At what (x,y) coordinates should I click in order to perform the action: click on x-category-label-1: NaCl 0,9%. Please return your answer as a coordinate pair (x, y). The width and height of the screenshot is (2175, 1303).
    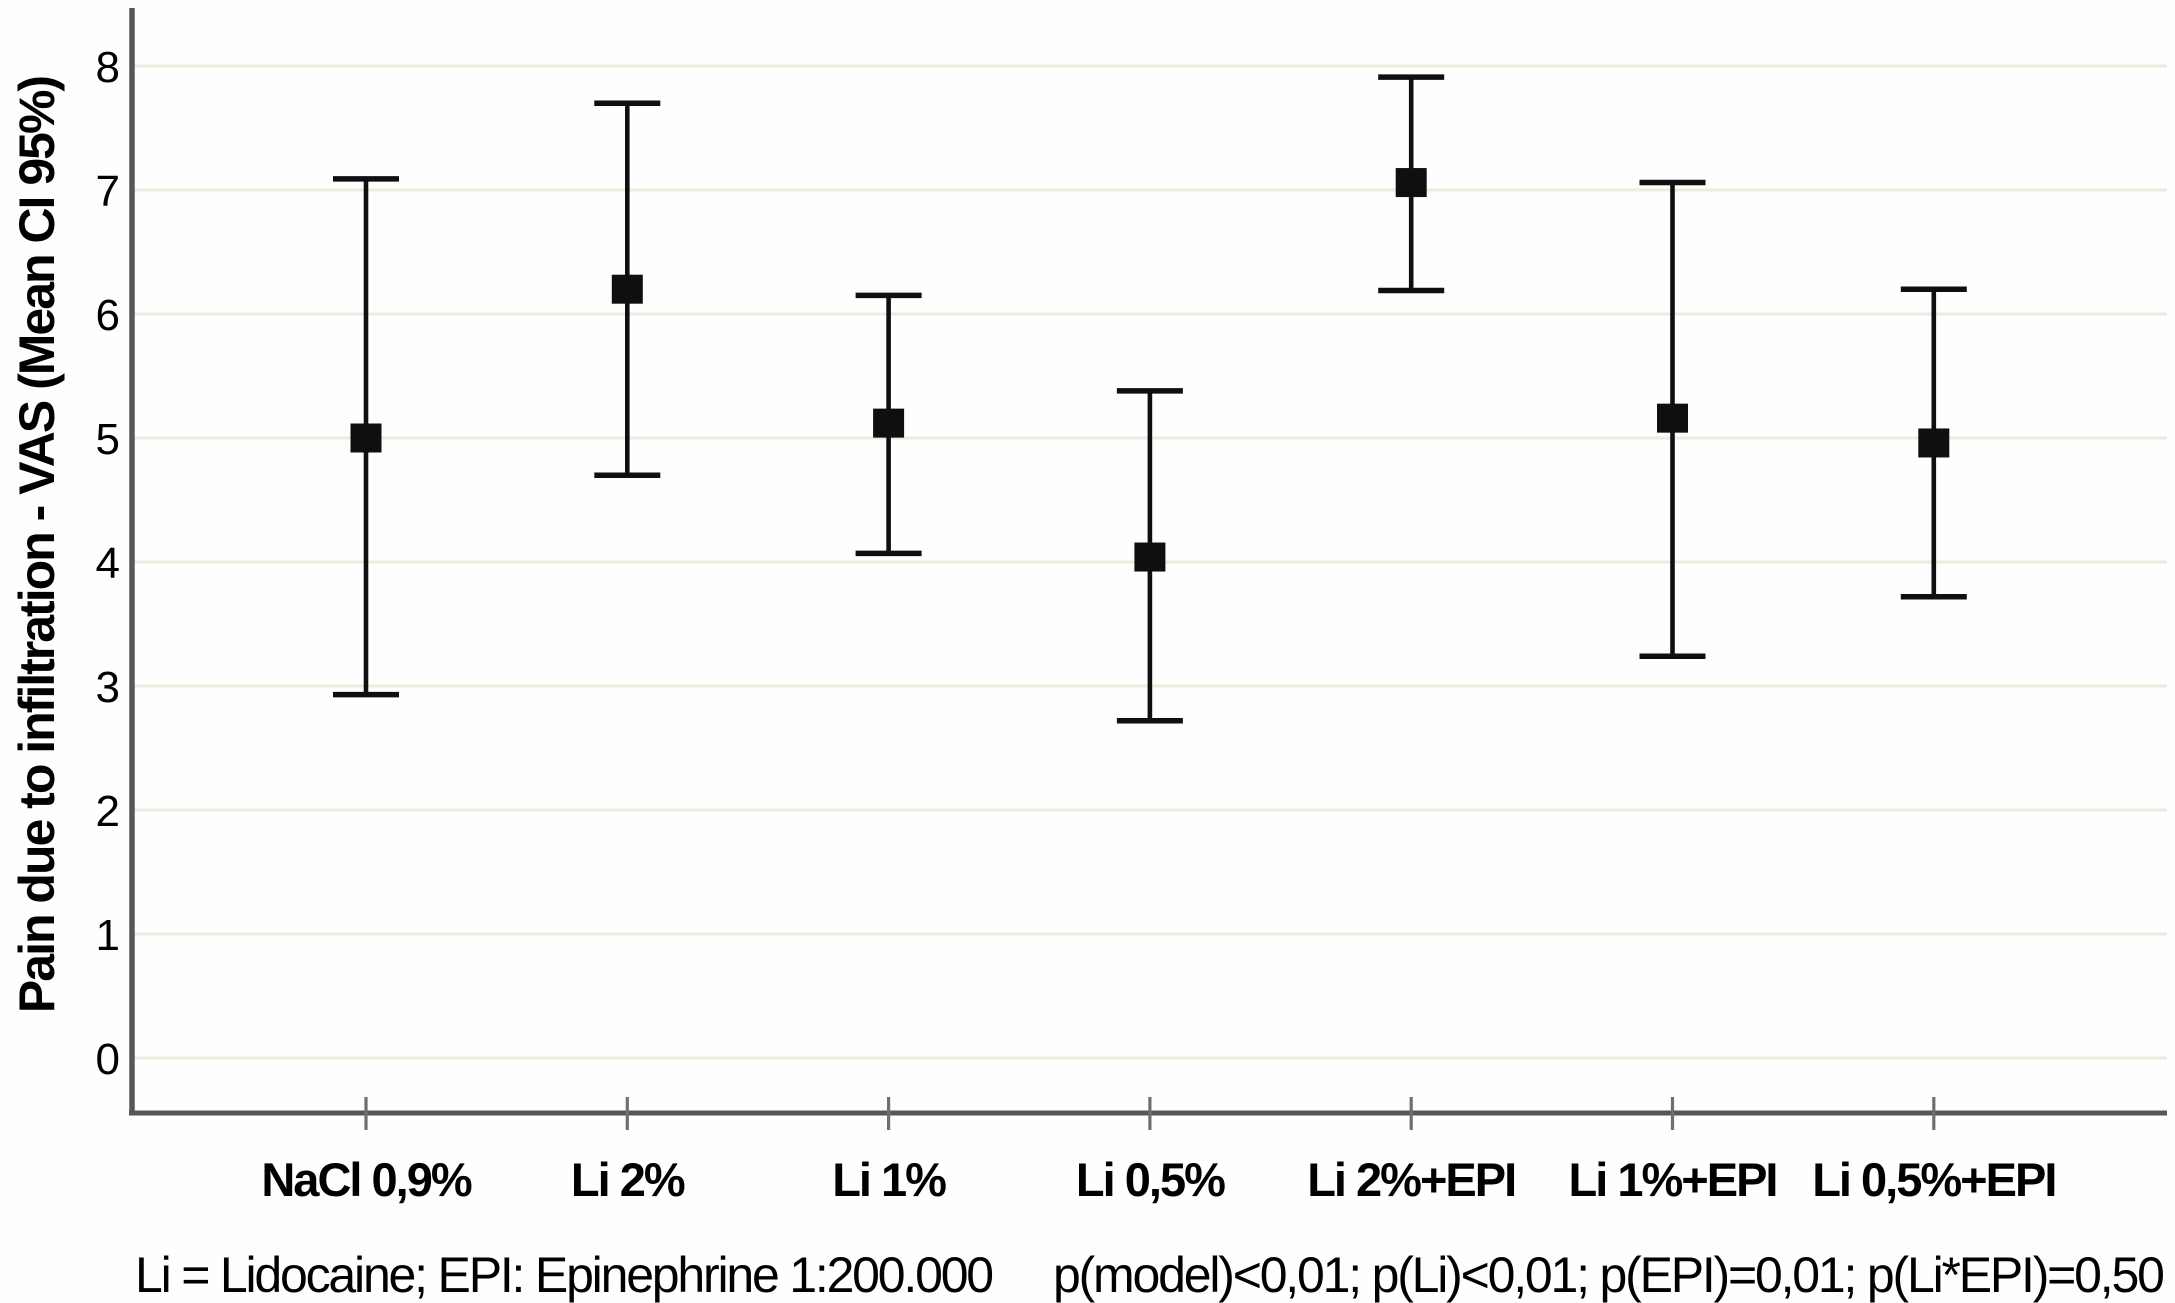
    Looking at the image, I should click on (366, 1179).